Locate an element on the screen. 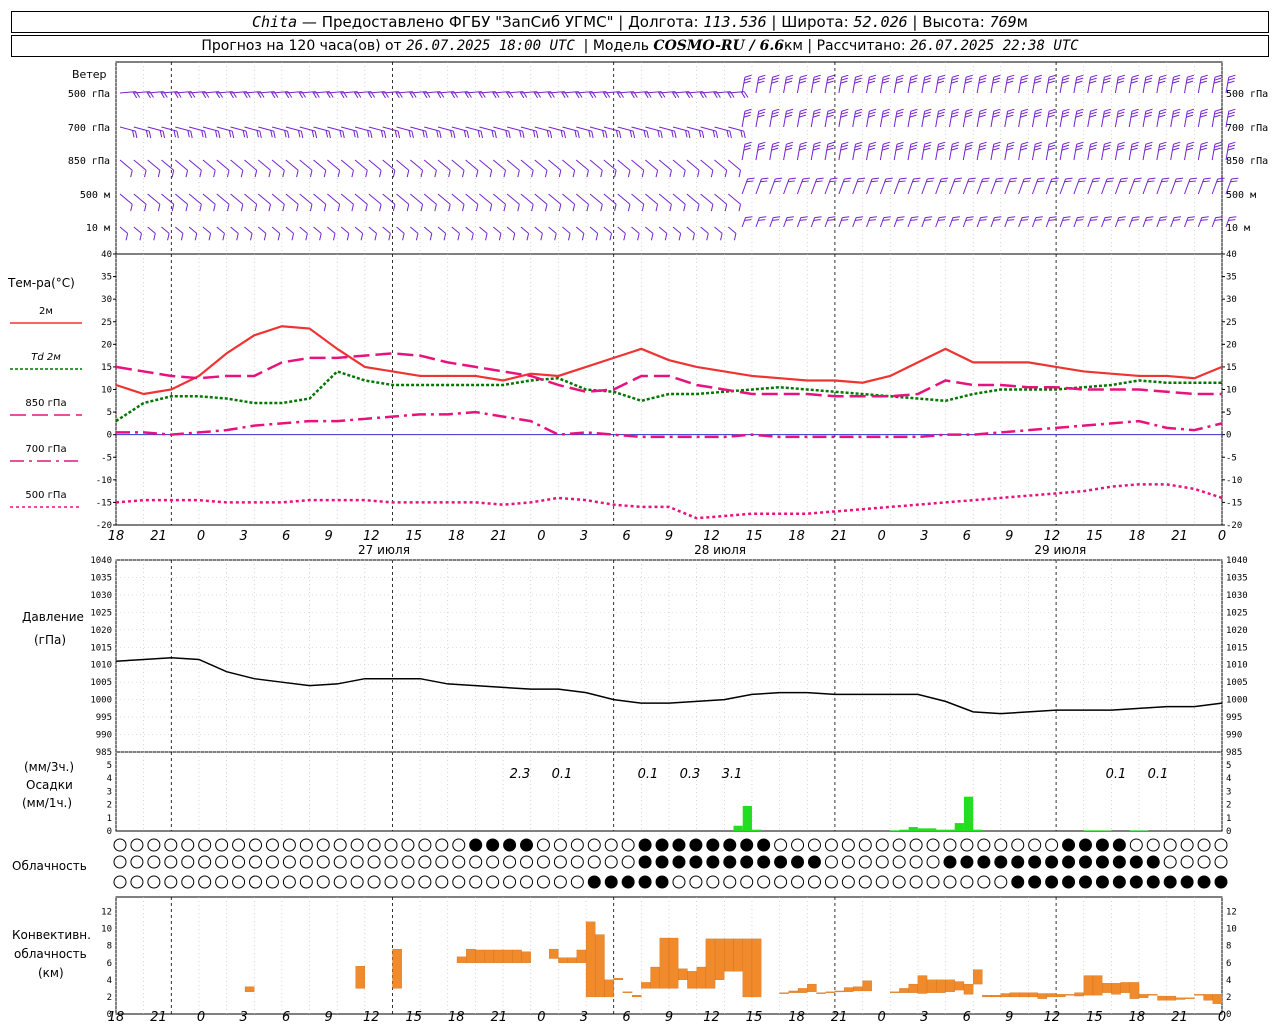  precip-bar is located at coordinates (913, 829).